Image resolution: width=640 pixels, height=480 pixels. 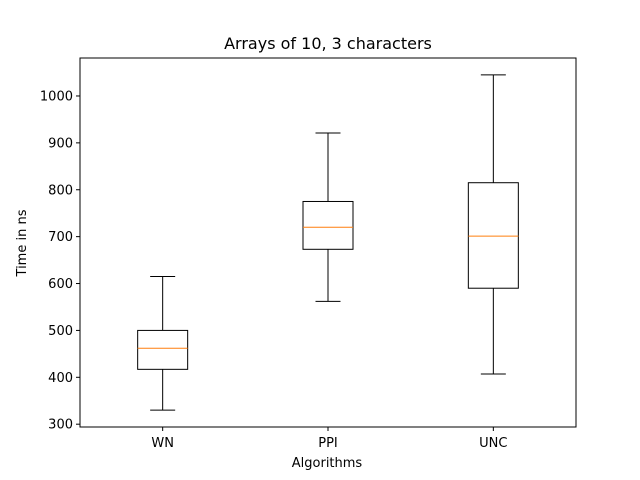 I want to click on y-axis: 300 400 500 600 700 800 900 1000, so click(x=60, y=261).